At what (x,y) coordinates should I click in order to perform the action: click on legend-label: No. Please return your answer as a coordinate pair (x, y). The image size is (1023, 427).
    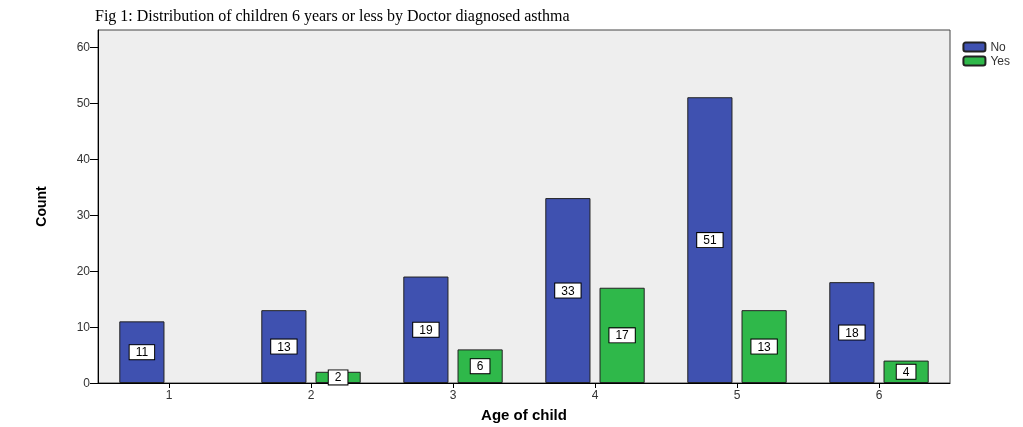
    Looking at the image, I should click on (998, 47).